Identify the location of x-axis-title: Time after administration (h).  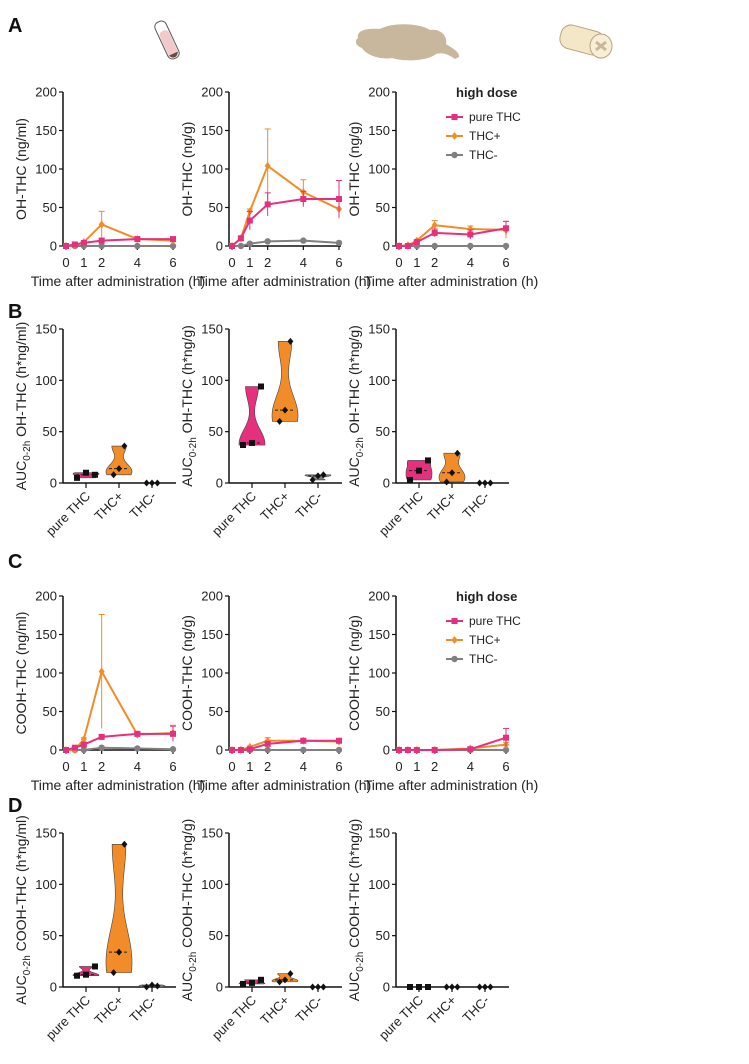
(284, 281).